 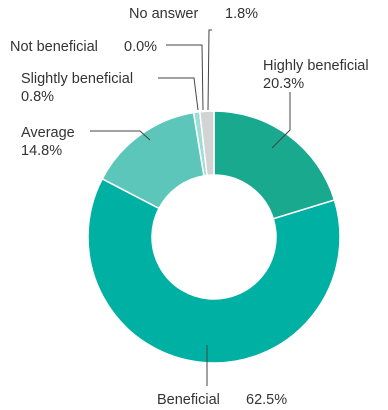 What do you see at coordinates (209, 70) in the screenshot?
I see `leader-no-answer` at bounding box center [209, 70].